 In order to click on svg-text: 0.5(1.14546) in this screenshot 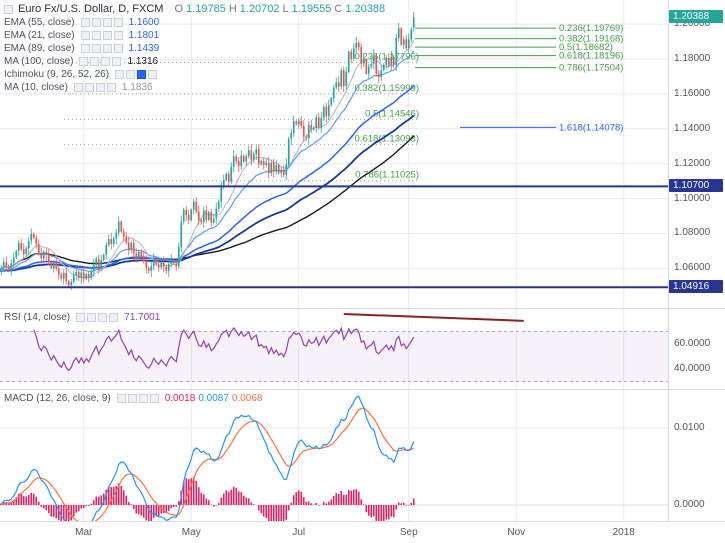, I will do `click(392, 113)`.